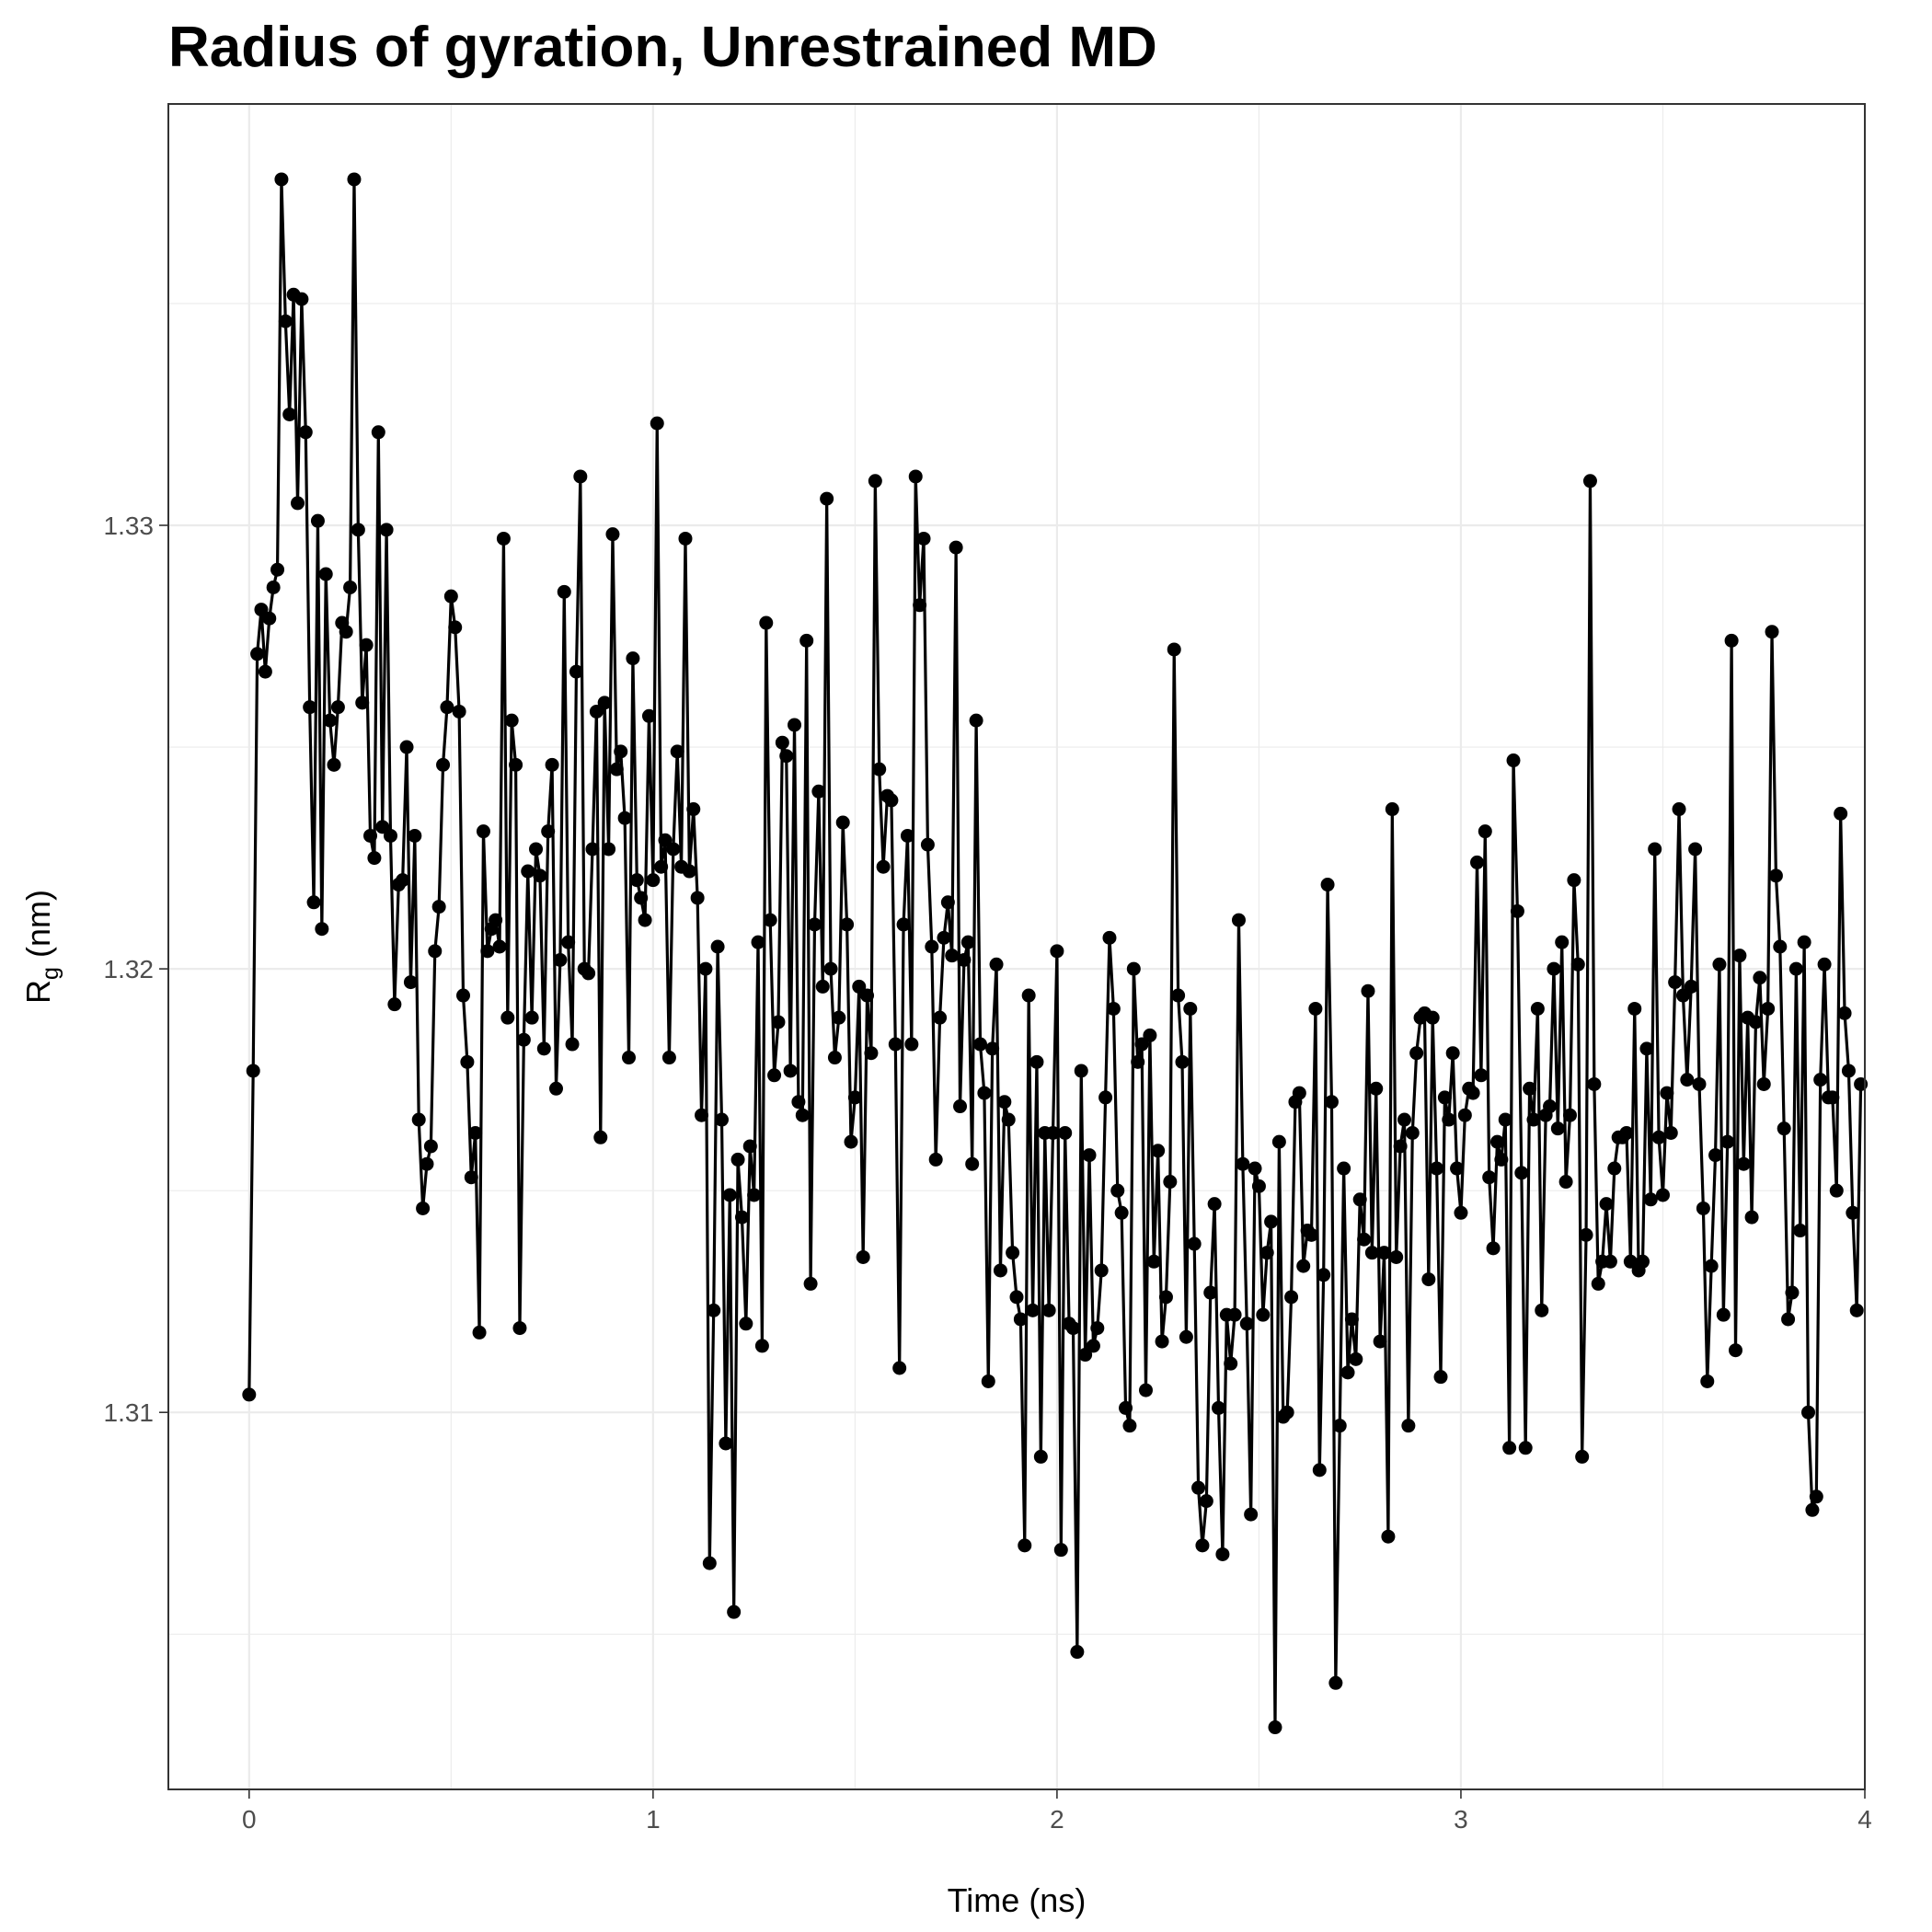 This screenshot has height=1932, width=1932. I want to click on x-tick-label: 4, so click(1864, 1819).